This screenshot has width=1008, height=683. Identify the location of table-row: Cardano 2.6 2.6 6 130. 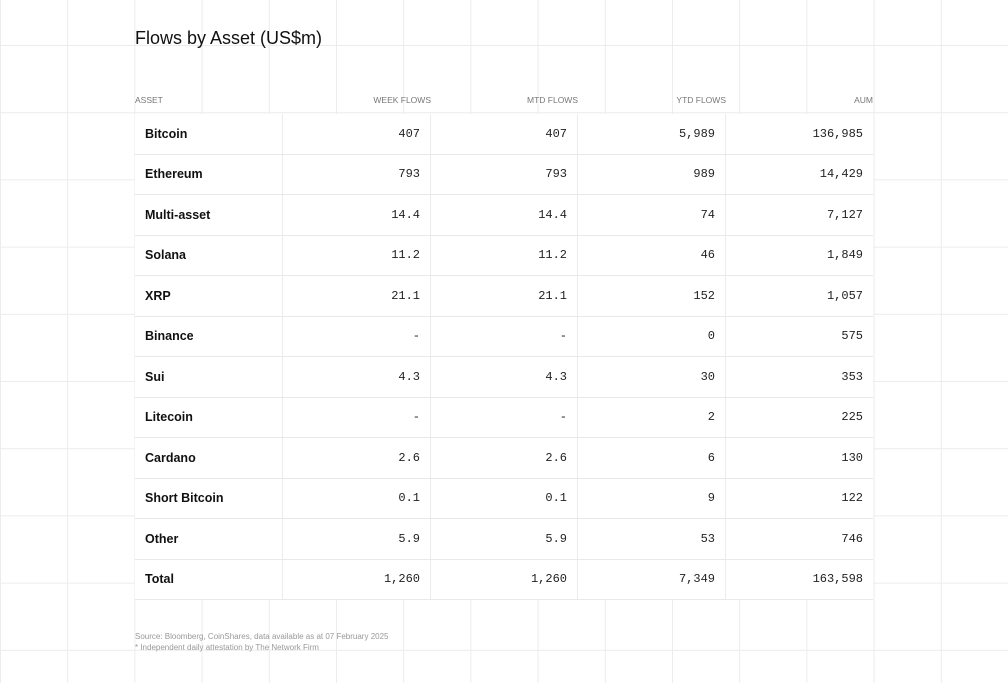
(504, 458).